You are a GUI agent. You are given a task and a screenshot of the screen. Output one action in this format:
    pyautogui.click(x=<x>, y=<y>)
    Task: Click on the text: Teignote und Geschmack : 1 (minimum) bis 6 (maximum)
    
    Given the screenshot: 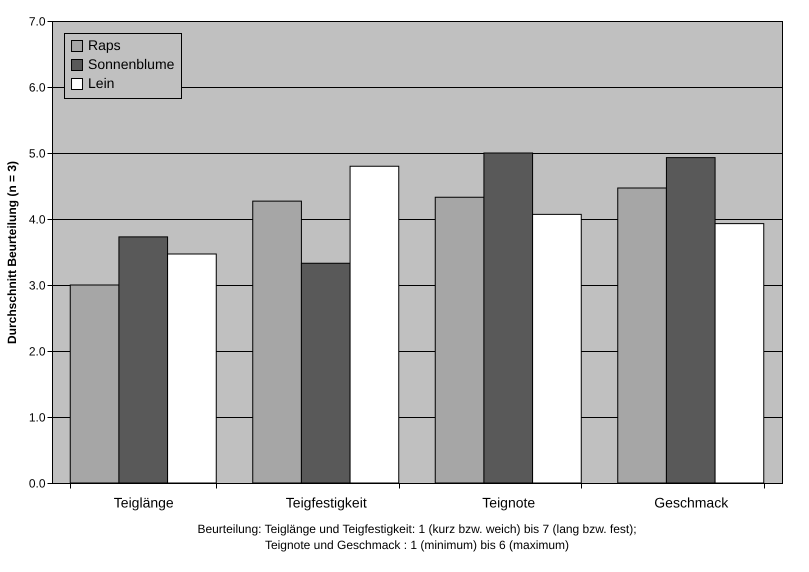 What is the action you would take?
    pyautogui.click(x=417, y=545)
    